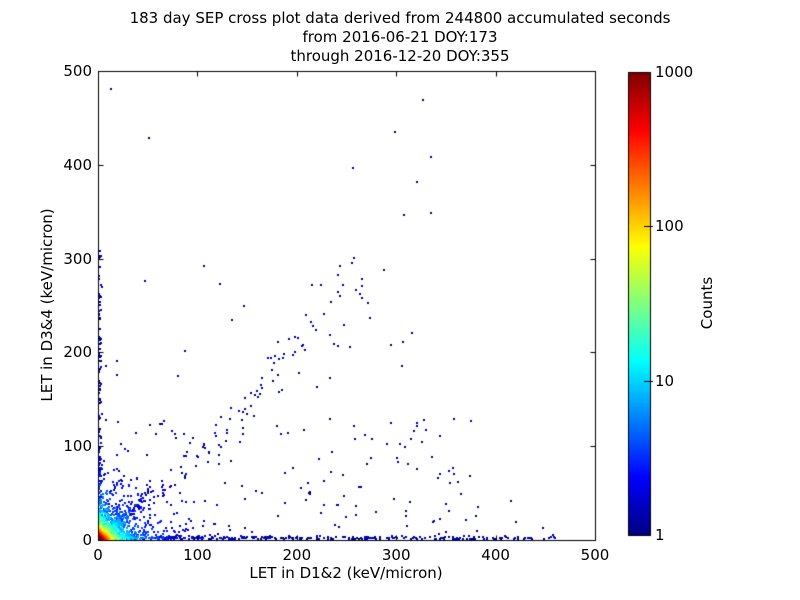  Describe the element at coordinates (396, 555) in the screenshot. I see `x-tick-label: 300` at that location.